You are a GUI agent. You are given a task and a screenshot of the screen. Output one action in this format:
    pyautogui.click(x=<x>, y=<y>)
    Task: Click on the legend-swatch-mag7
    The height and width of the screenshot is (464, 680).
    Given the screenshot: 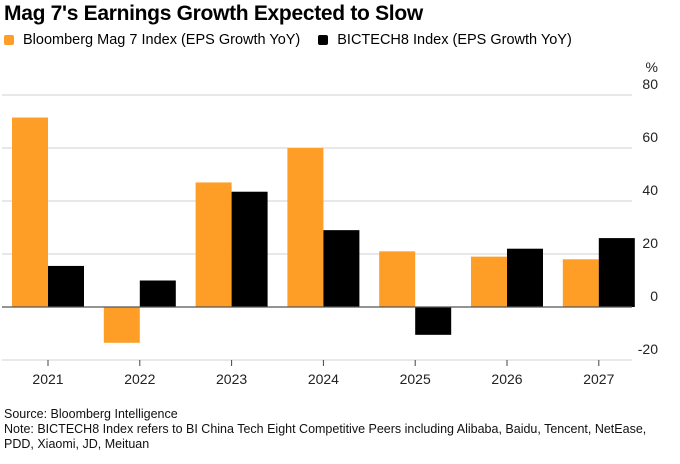 What is the action you would take?
    pyautogui.click(x=9, y=40)
    